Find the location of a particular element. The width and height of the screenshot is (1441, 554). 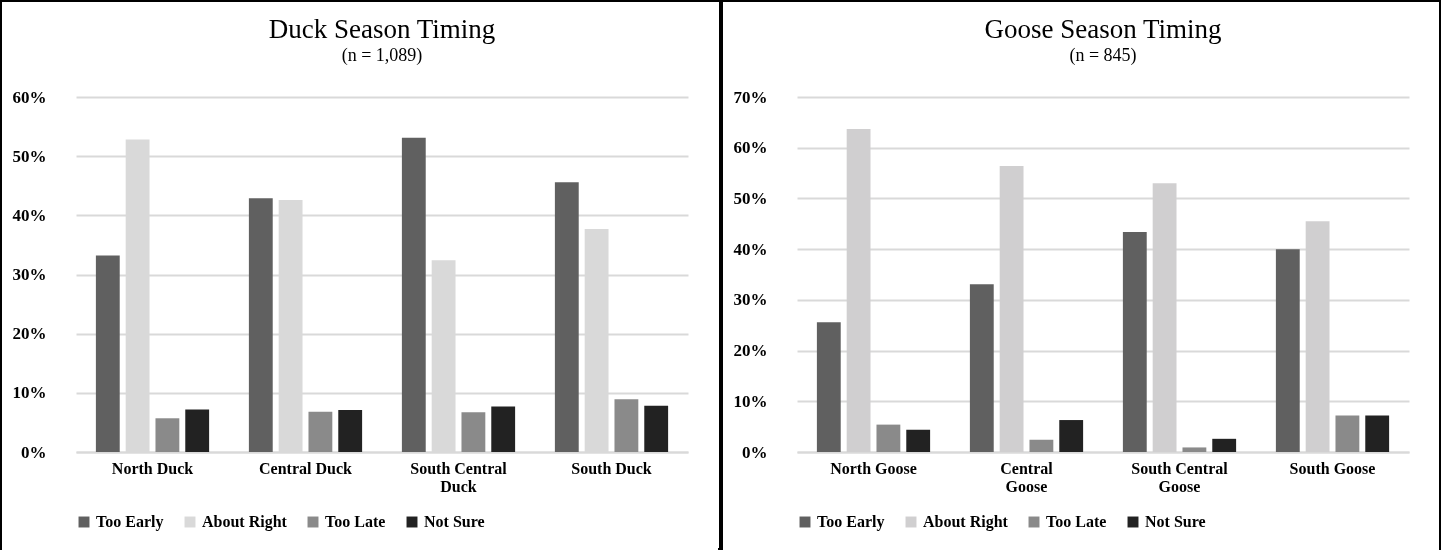

x-tick-label: South Central Duck is located at coordinates (459, 477).